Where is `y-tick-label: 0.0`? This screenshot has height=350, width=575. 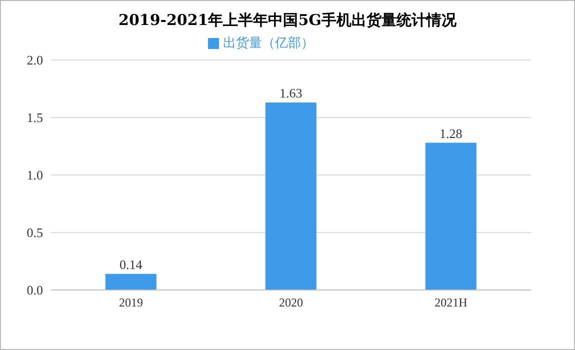 y-tick-label: 0.0 is located at coordinates (34, 290).